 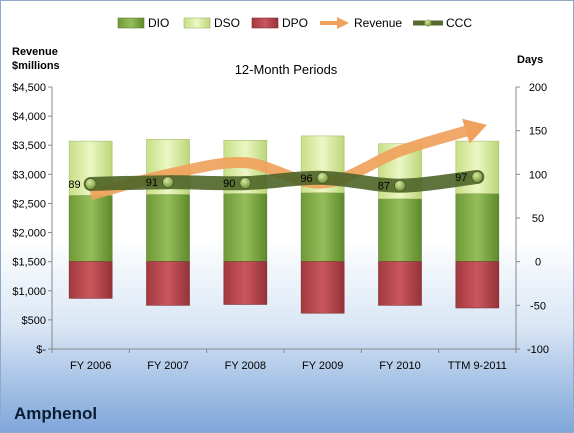 What do you see at coordinates (477, 366) in the screenshot?
I see `x-tick-label: TTM 9-2011` at bounding box center [477, 366].